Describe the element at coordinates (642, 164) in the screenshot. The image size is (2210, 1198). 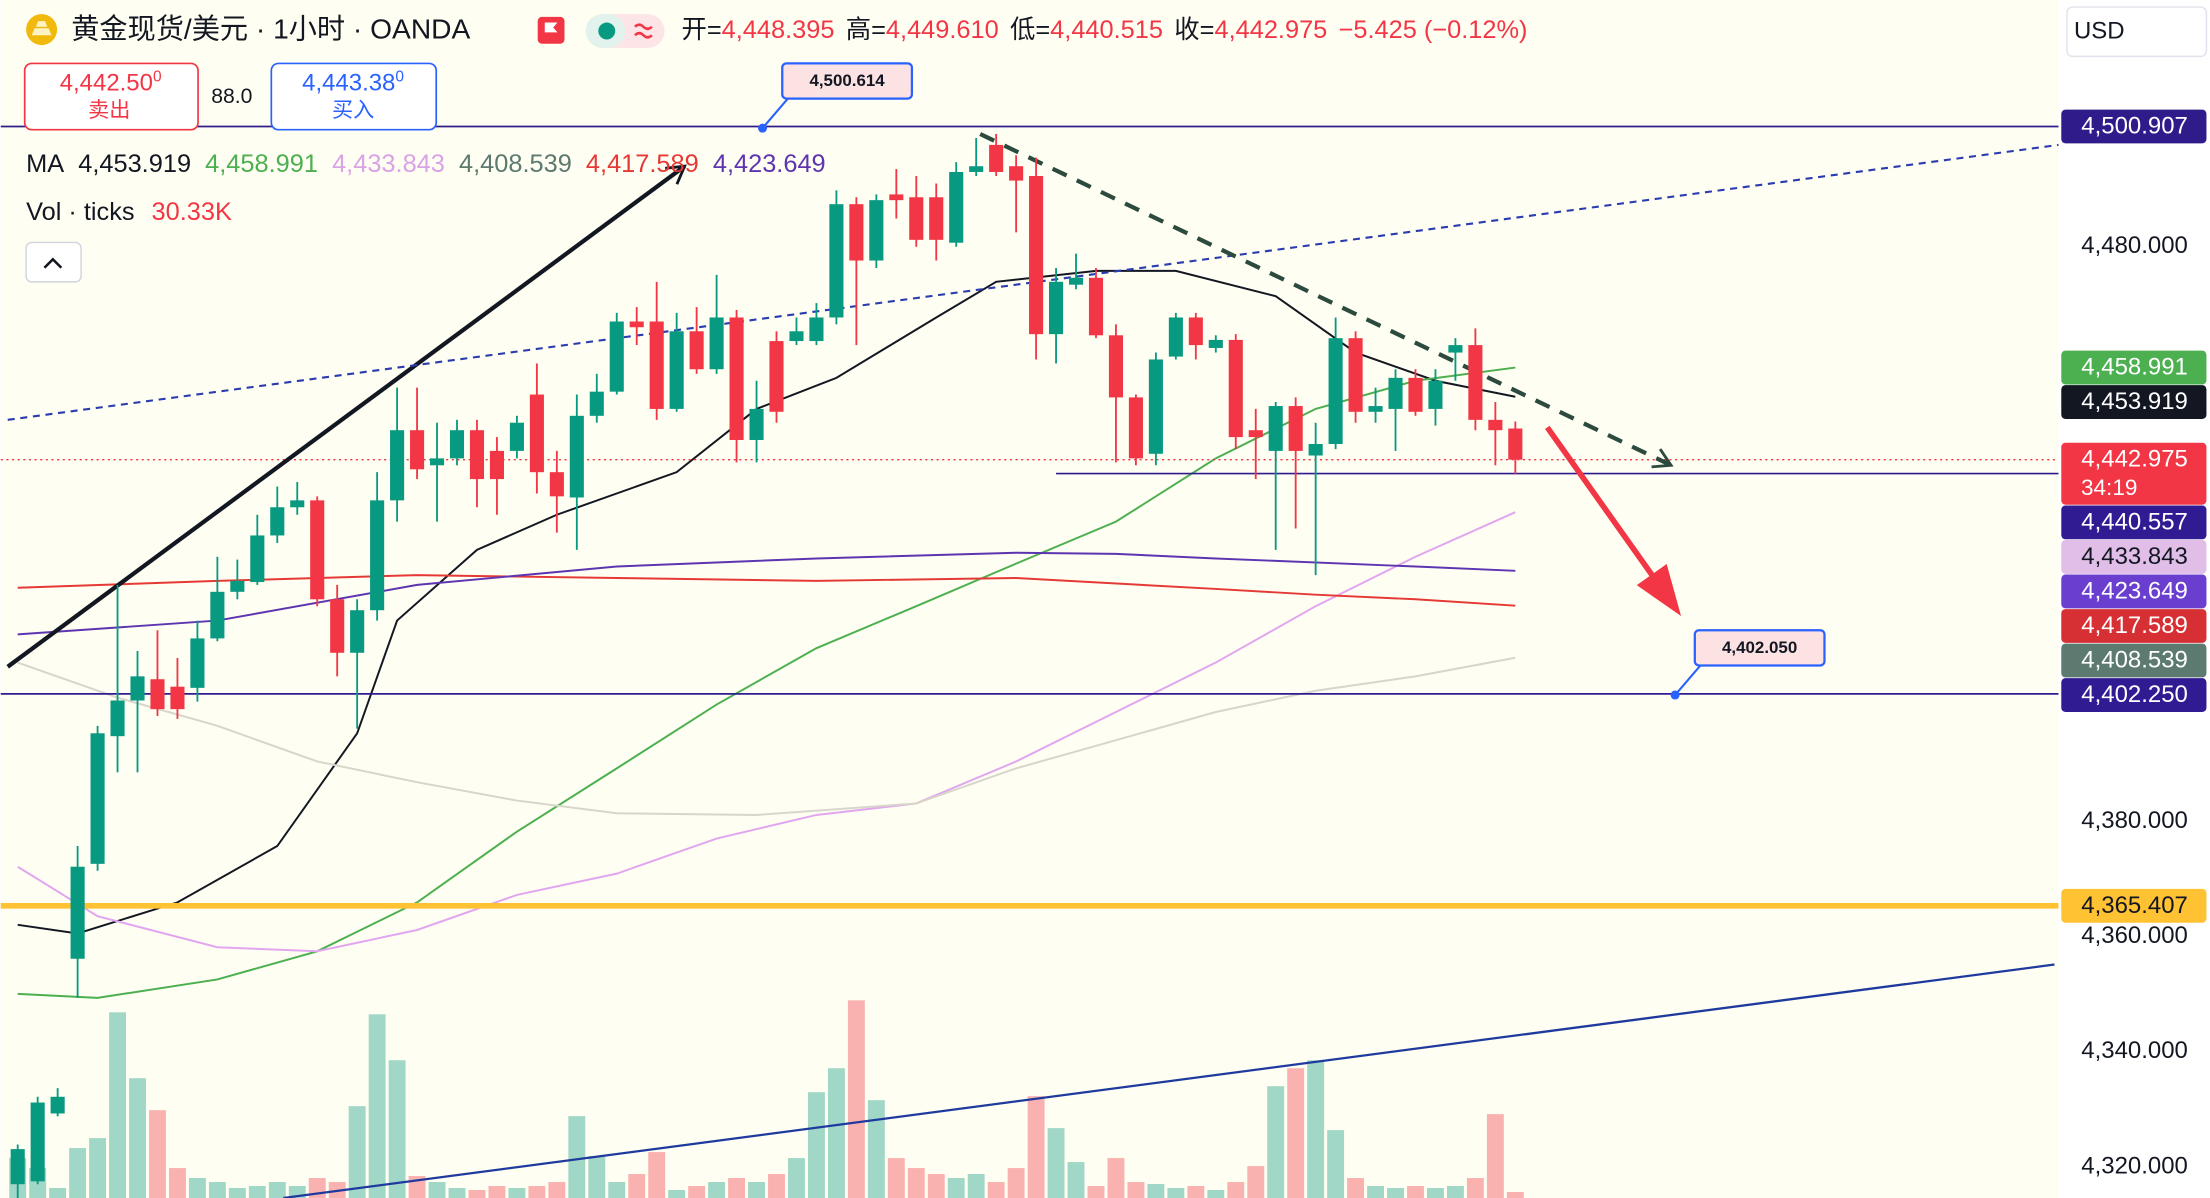
I see `ma-legend-value: 4,417.589` at that location.